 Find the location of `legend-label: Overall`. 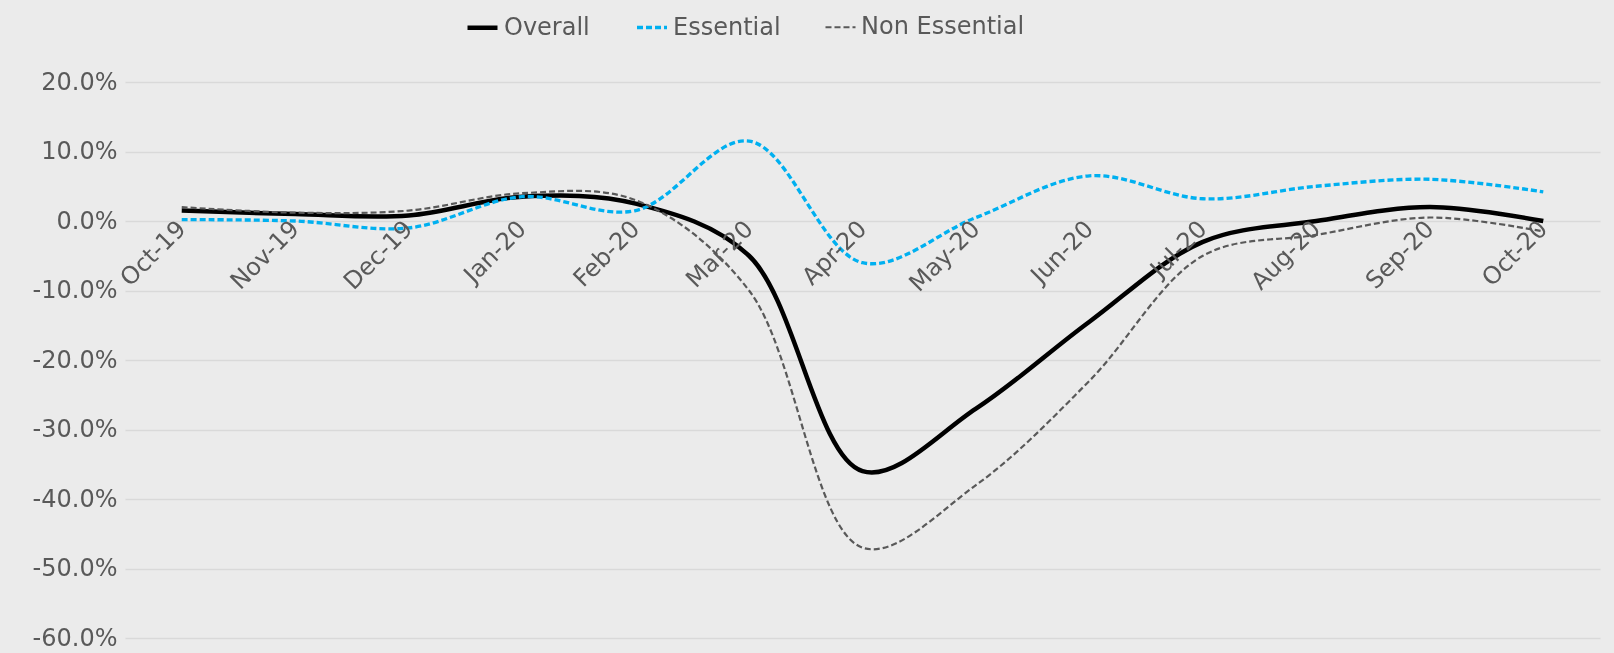

legend-label: Overall is located at coordinates (547, 26).